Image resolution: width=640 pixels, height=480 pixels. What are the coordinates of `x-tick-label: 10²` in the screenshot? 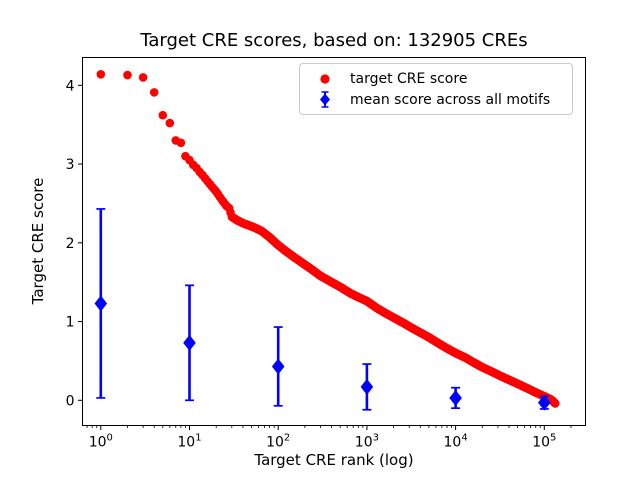 It's located at (278, 442).